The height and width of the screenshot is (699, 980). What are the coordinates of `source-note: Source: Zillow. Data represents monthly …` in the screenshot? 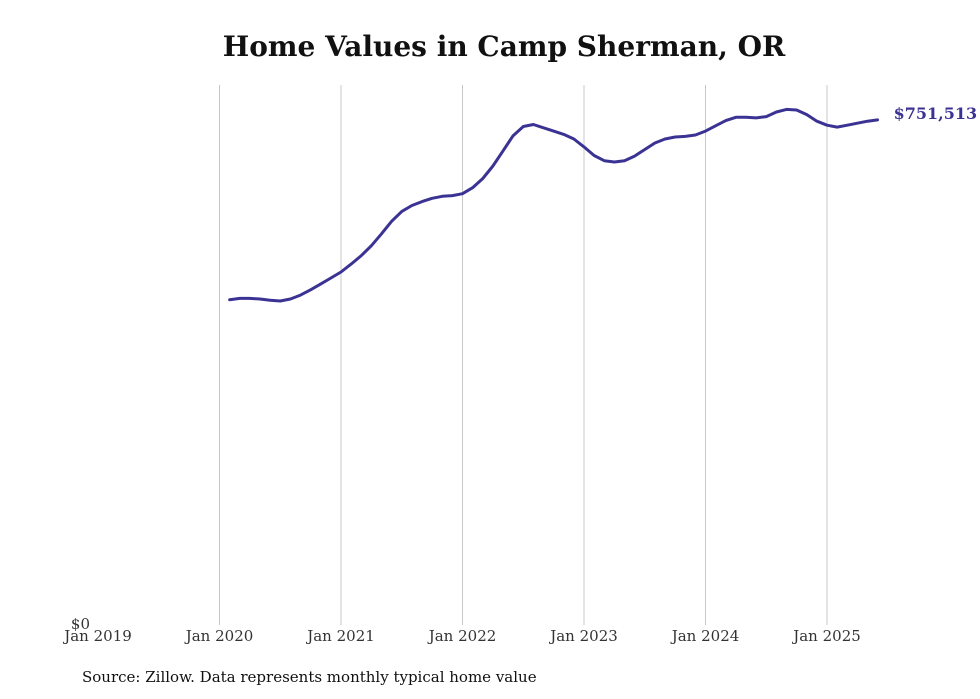 It's located at (309, 677).